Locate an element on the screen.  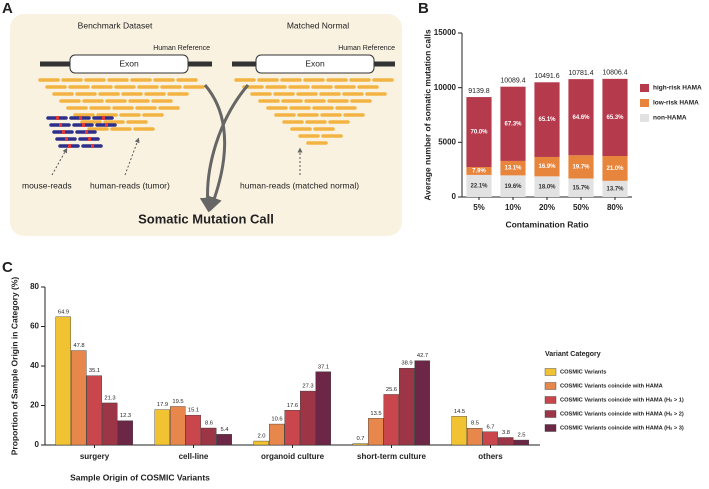
legend-label: COSMIC Variants is located at coordinates (583, 373).